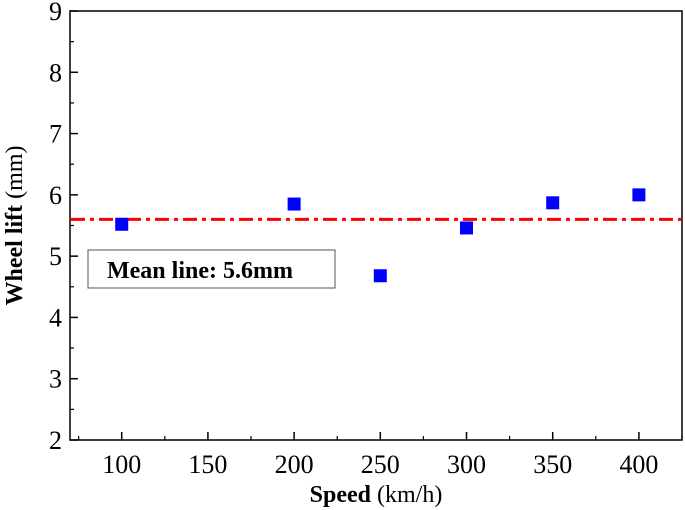 This screenshot has height=510, width=685. I want to click on x-tick-label: 350, so click(552, 464).